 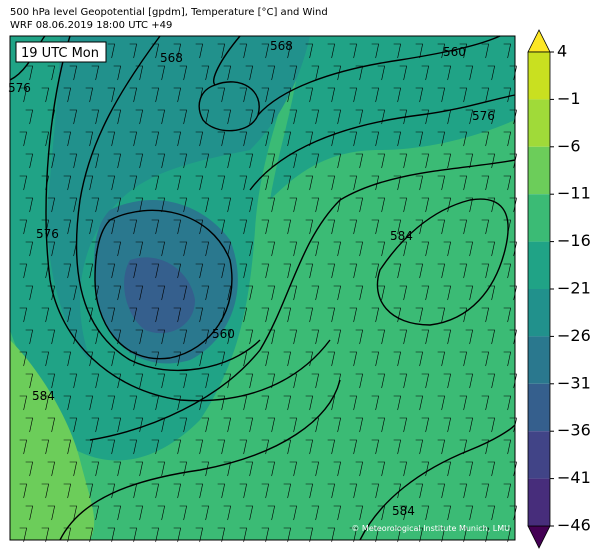 What do you see at coordinates (43, 396) in the screenshot?
I see `contour-label: 584` at bounding box center [43, 396].